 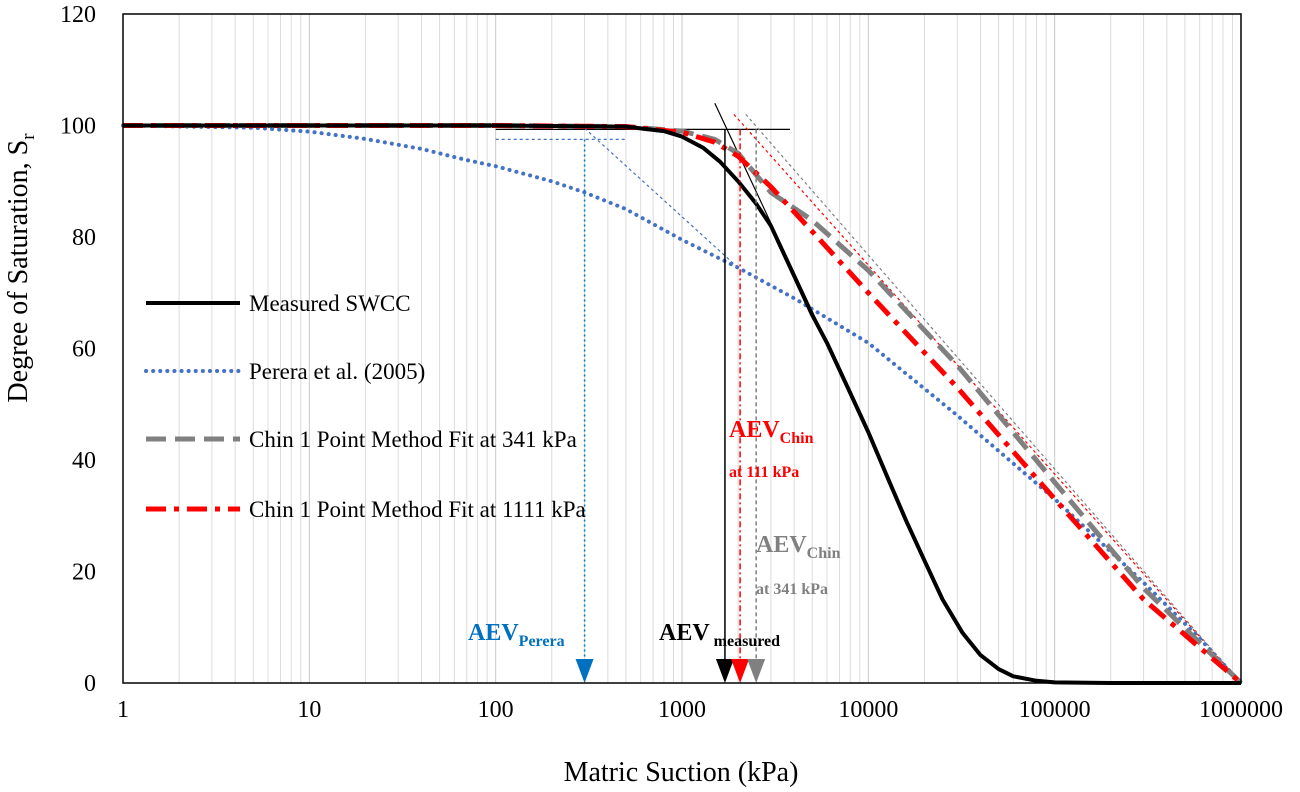 I want to click on legend-label-measured: Measured SWCC, so click(x=330, y=303).